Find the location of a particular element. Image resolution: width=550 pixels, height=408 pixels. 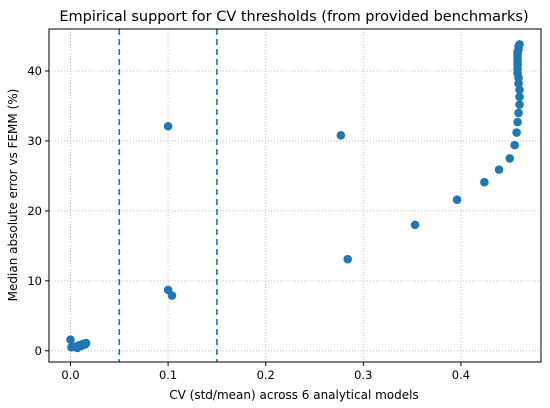

x-tick-label: 0.0 is located at coordinates (70, 375).